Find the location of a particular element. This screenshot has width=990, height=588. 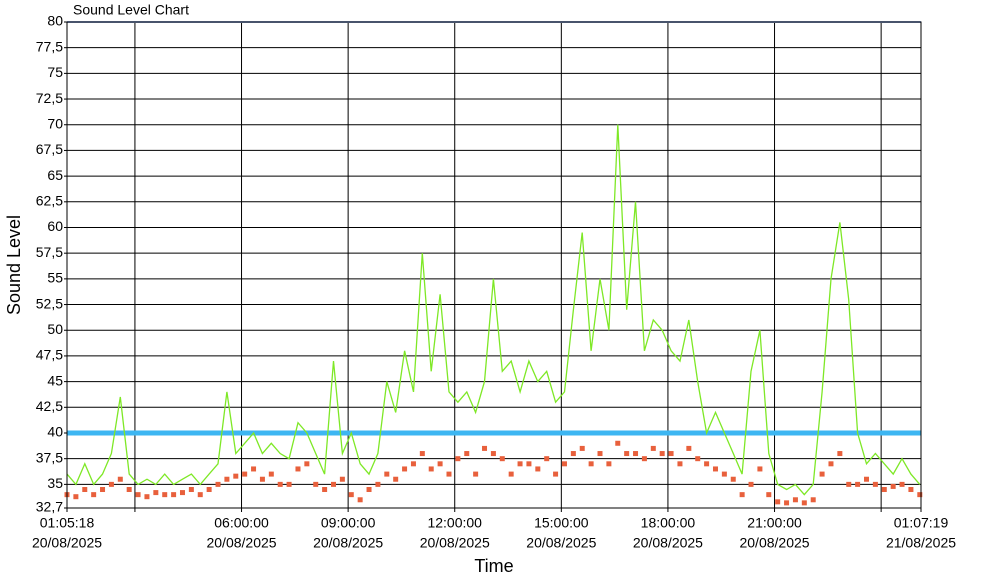

x-tick-label: 06:00:00 is located at coordinates (241, 523).